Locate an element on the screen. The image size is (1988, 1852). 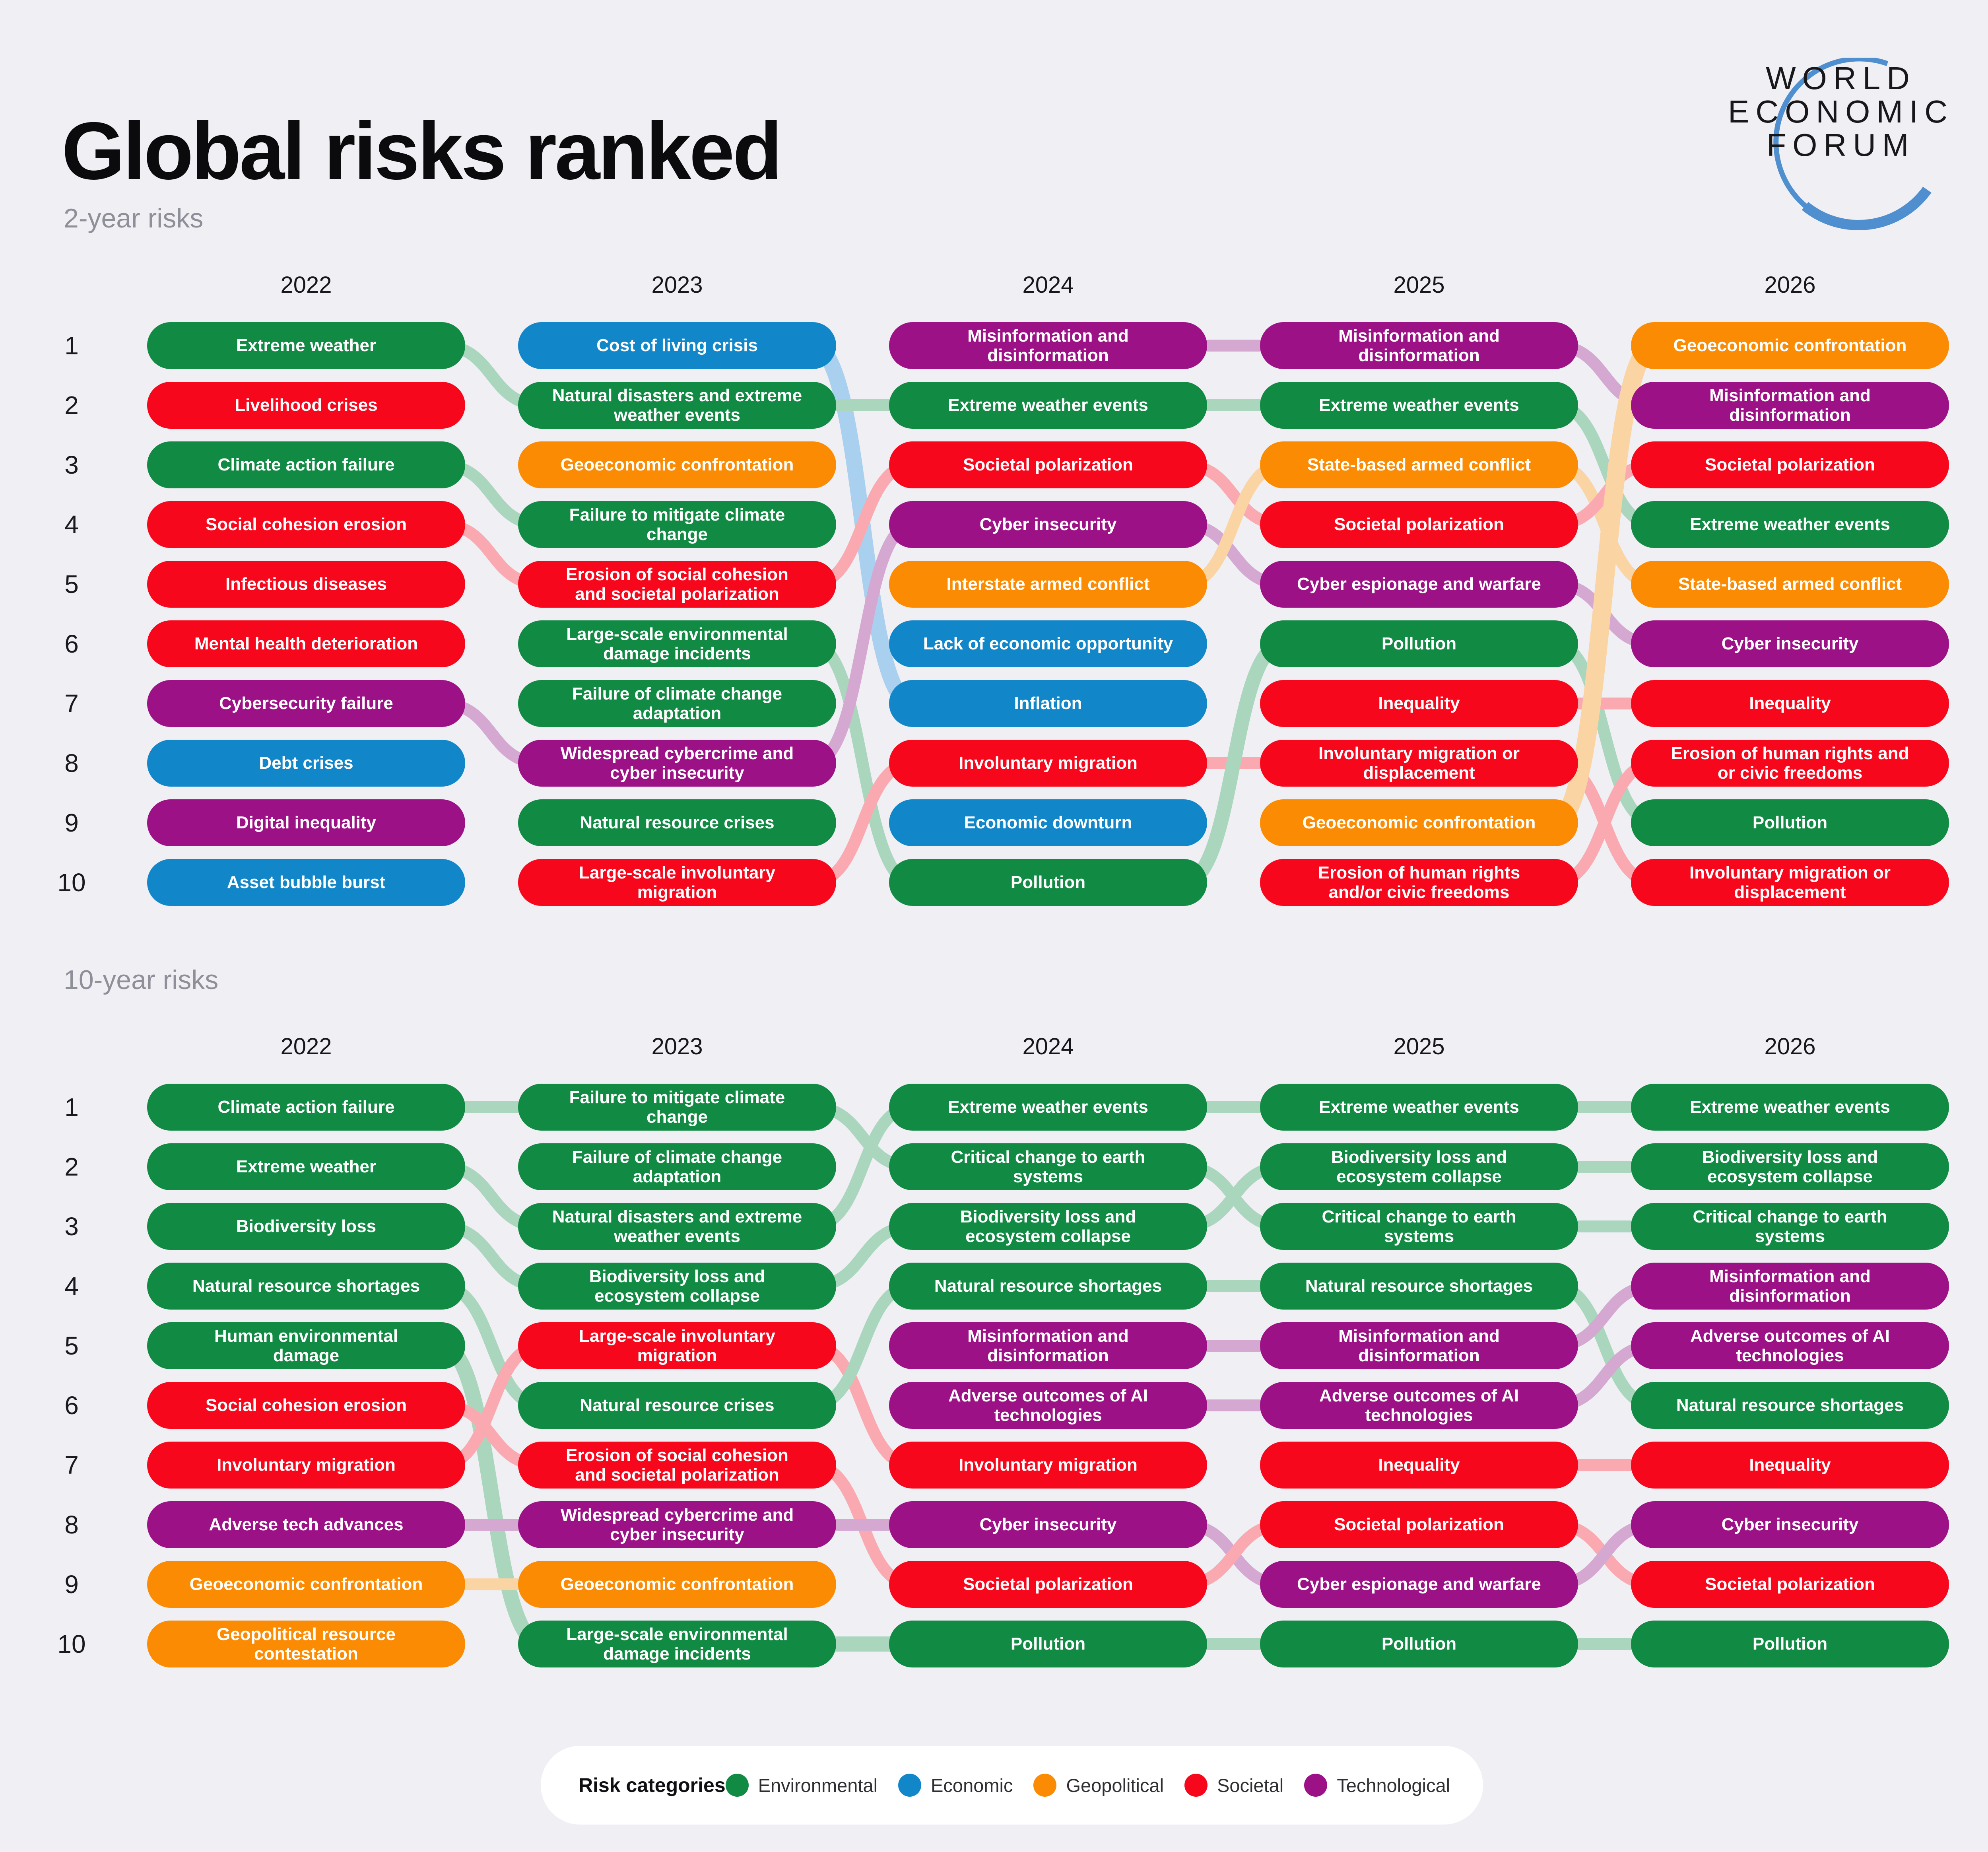
risk-pill-label: Natural resource crises is located at coordinates (677, 823).